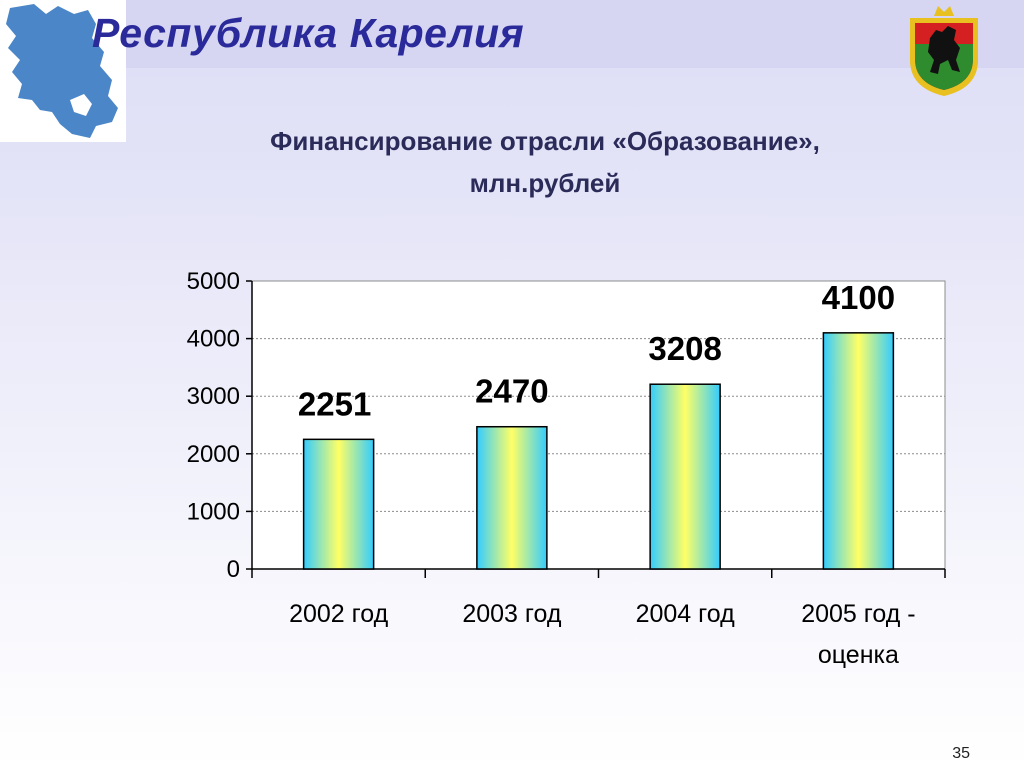 This screenshot has height=768, width=1024. I want to click on karelia-map-icon, so click(62, 71).